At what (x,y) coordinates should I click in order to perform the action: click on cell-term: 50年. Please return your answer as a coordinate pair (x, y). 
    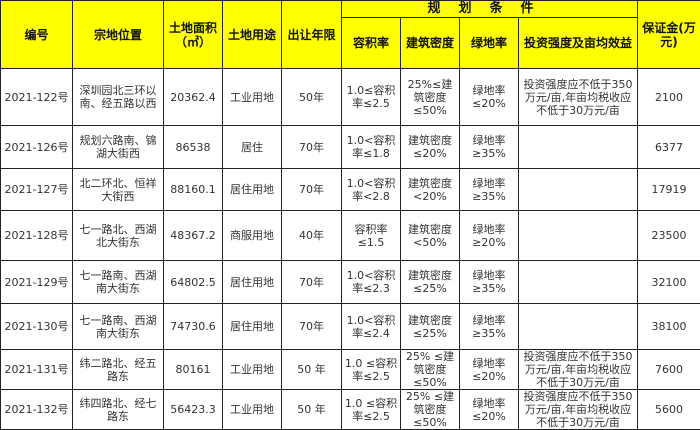
    Looking at the image, I should click on (312, 97).